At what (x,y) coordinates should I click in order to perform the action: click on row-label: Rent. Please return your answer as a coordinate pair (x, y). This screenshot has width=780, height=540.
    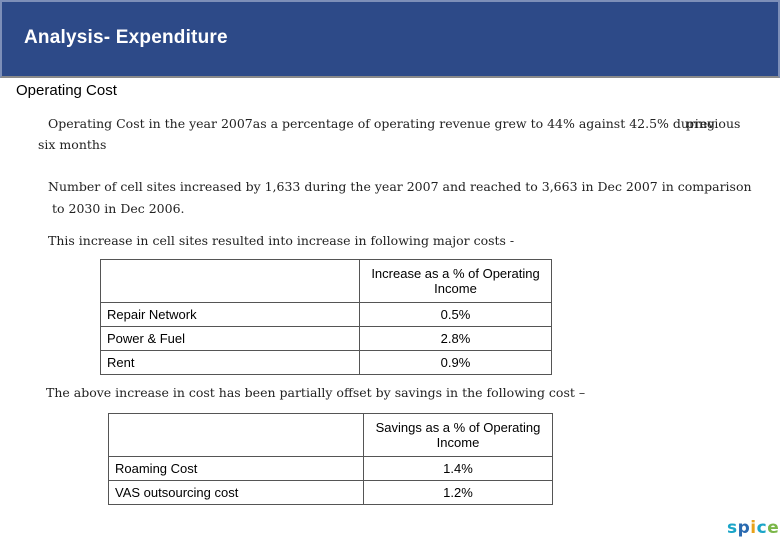
    Looking at the image, I should click on (230, 362).